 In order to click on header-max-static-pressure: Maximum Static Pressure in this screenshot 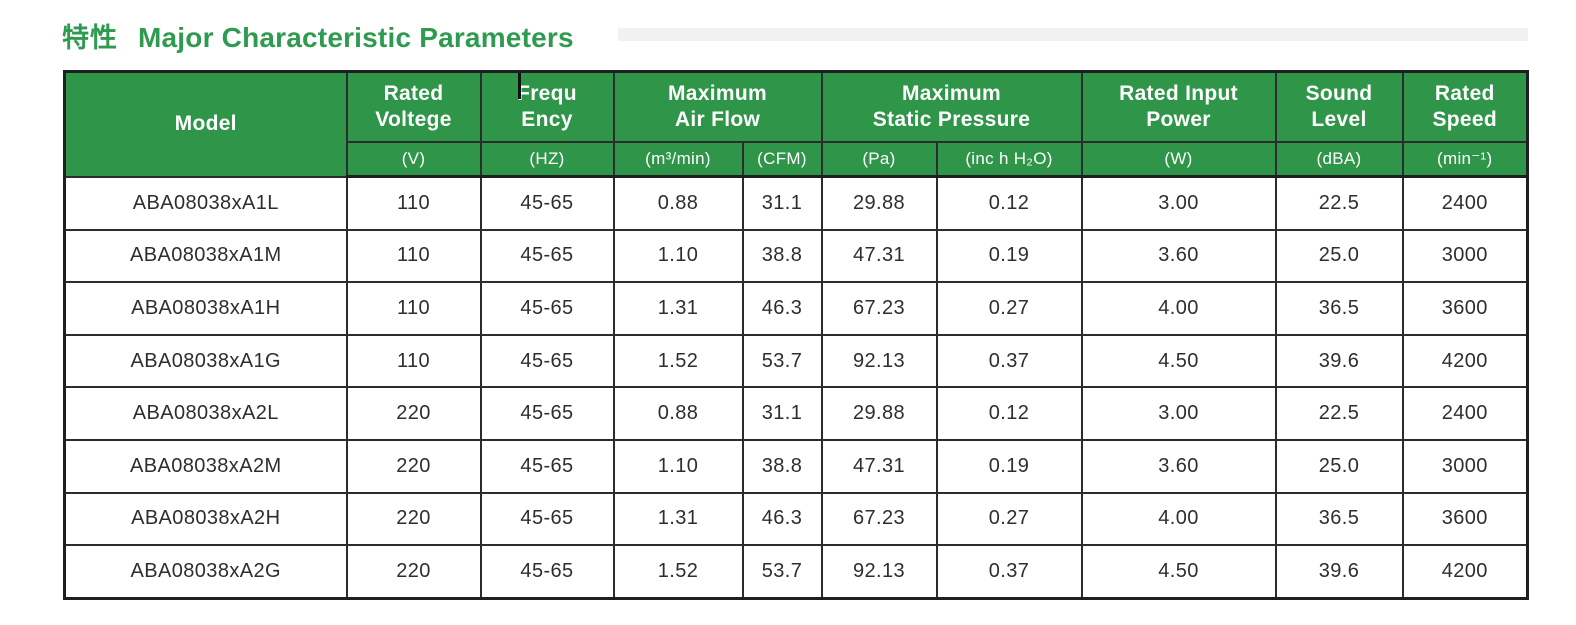, I will do `click(951, 106)`.